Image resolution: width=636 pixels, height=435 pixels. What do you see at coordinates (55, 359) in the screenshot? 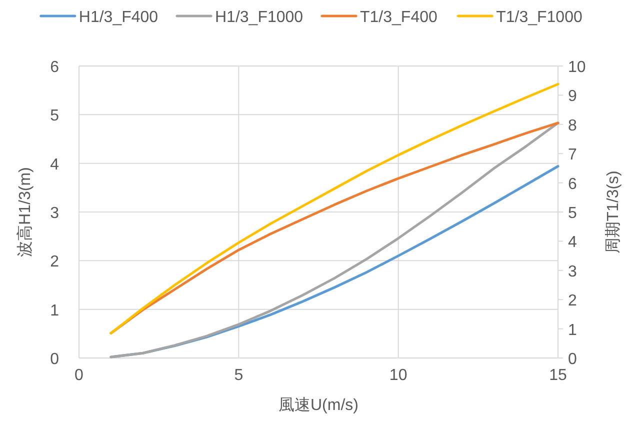
I see `y-tick-label: 0` at bounding box center [55, 359].